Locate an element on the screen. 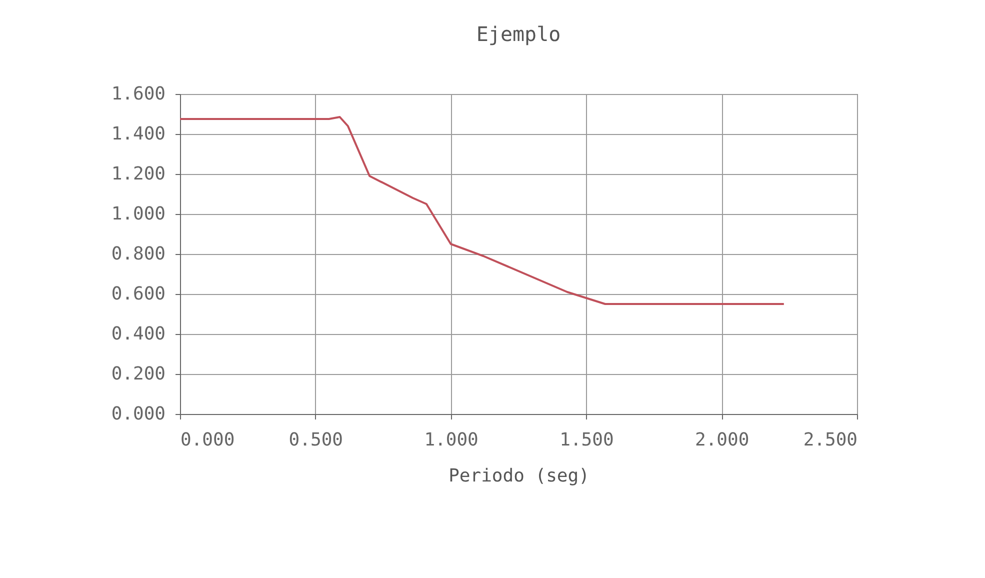 Image resolution: width=985 pixels, height=578 pixels. x-tick-label: 0.500 is located at coordinates (315, 440).